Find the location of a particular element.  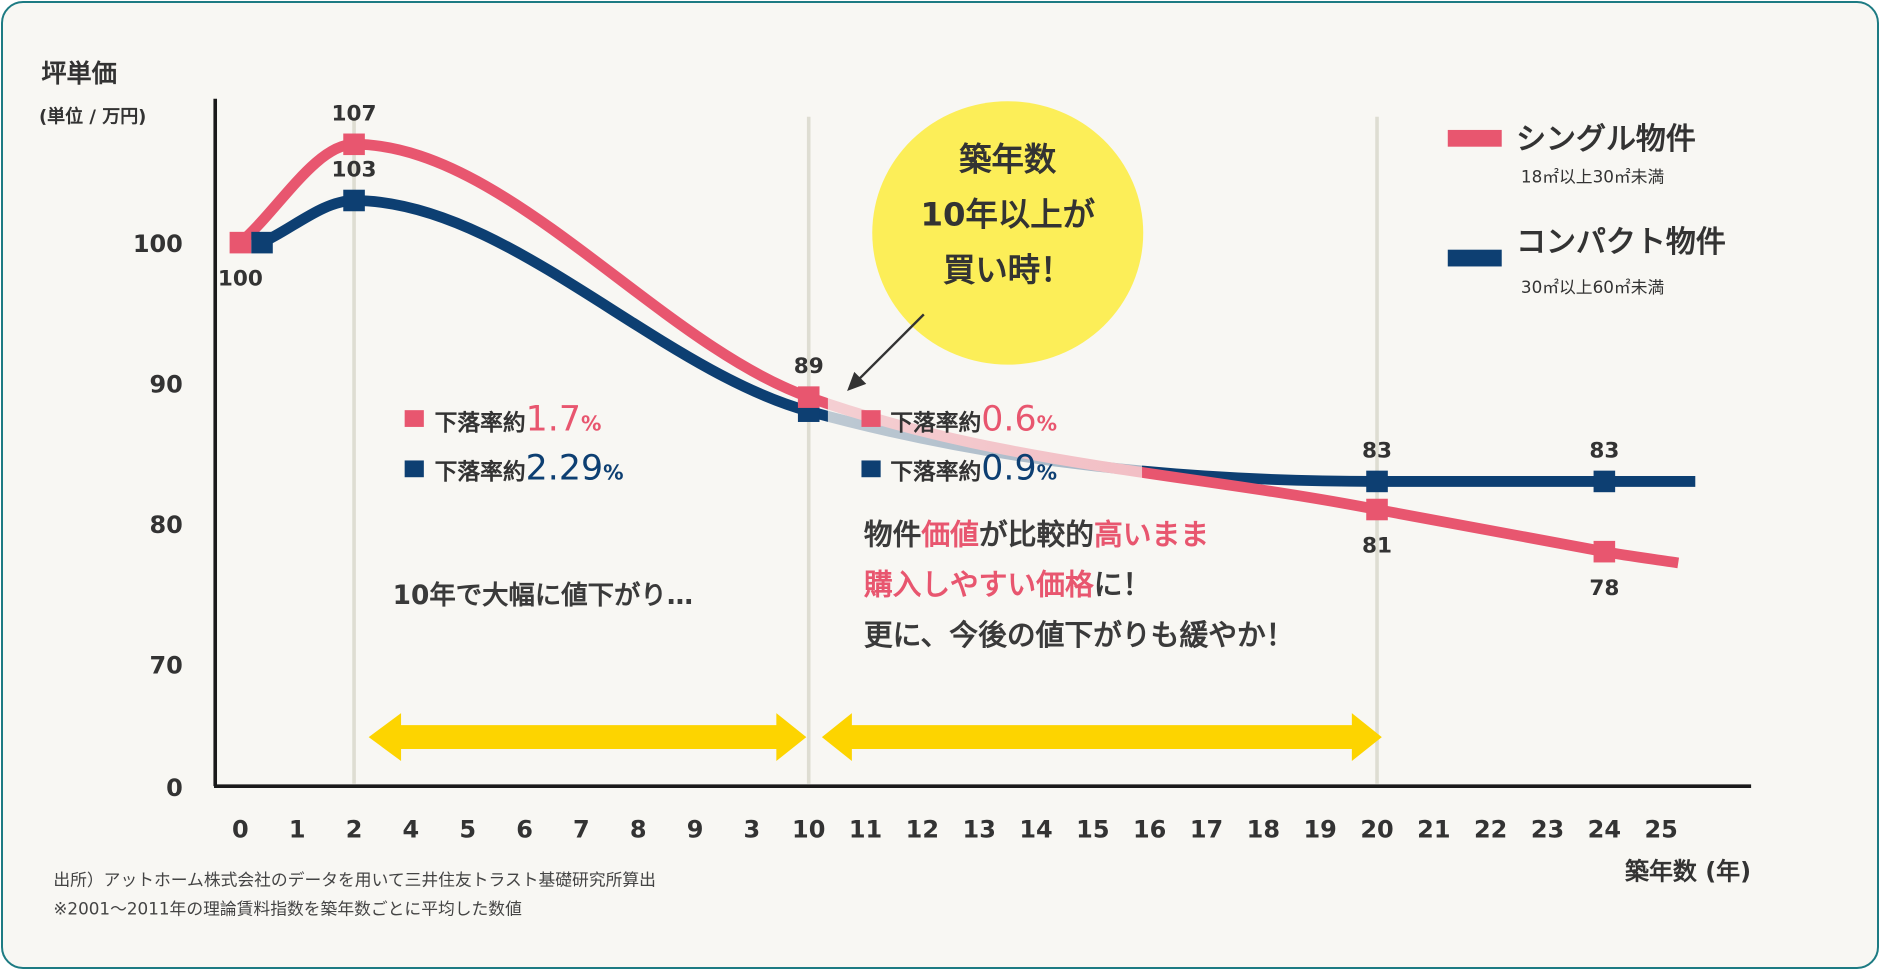

right-note-line1: 物件価値が比較的高いまま is located at coordinates (1036, 534).